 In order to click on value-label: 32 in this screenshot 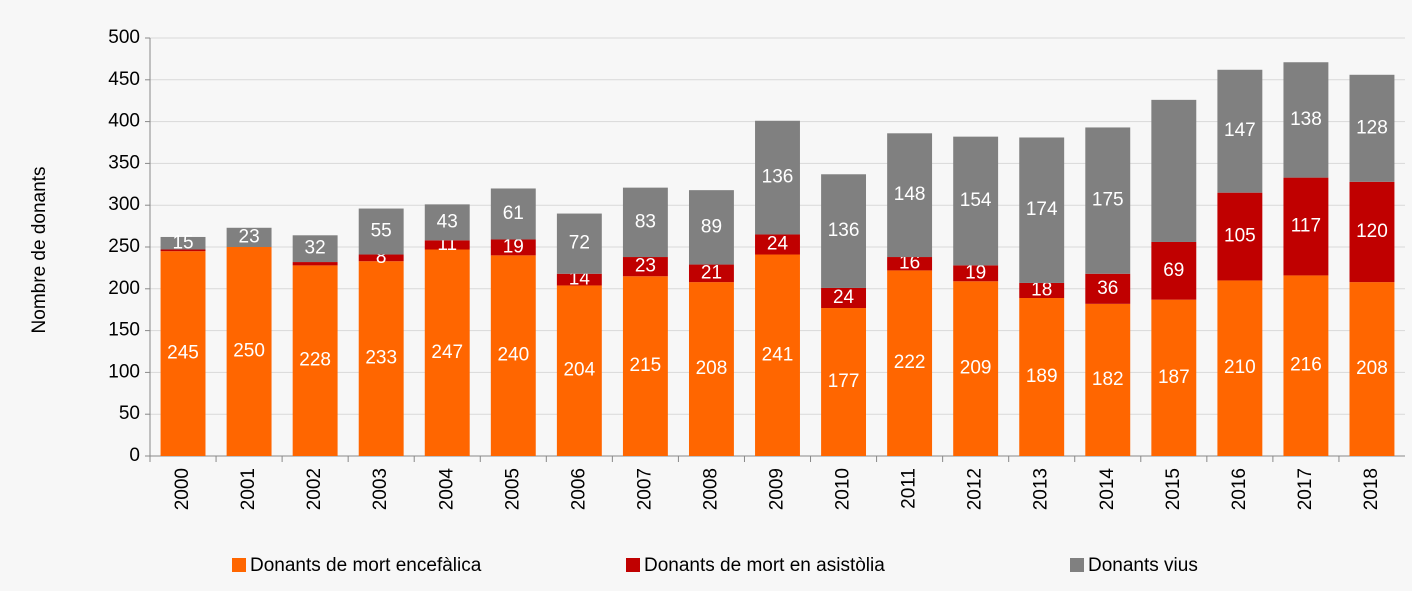, I will do `click(315, 248)`.